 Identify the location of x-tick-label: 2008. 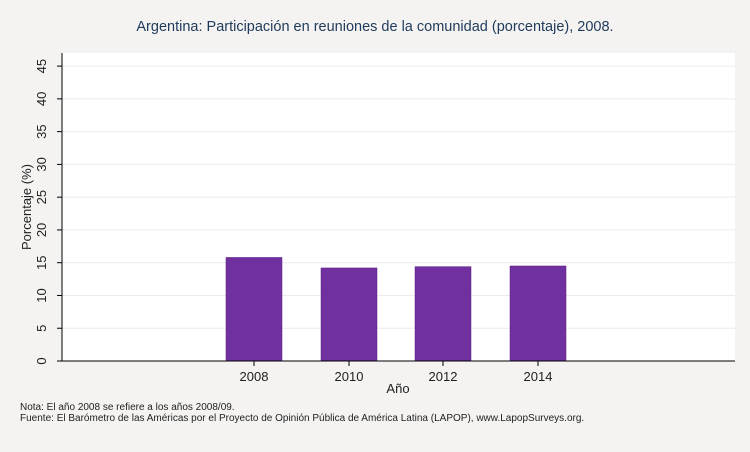
(254, 376).